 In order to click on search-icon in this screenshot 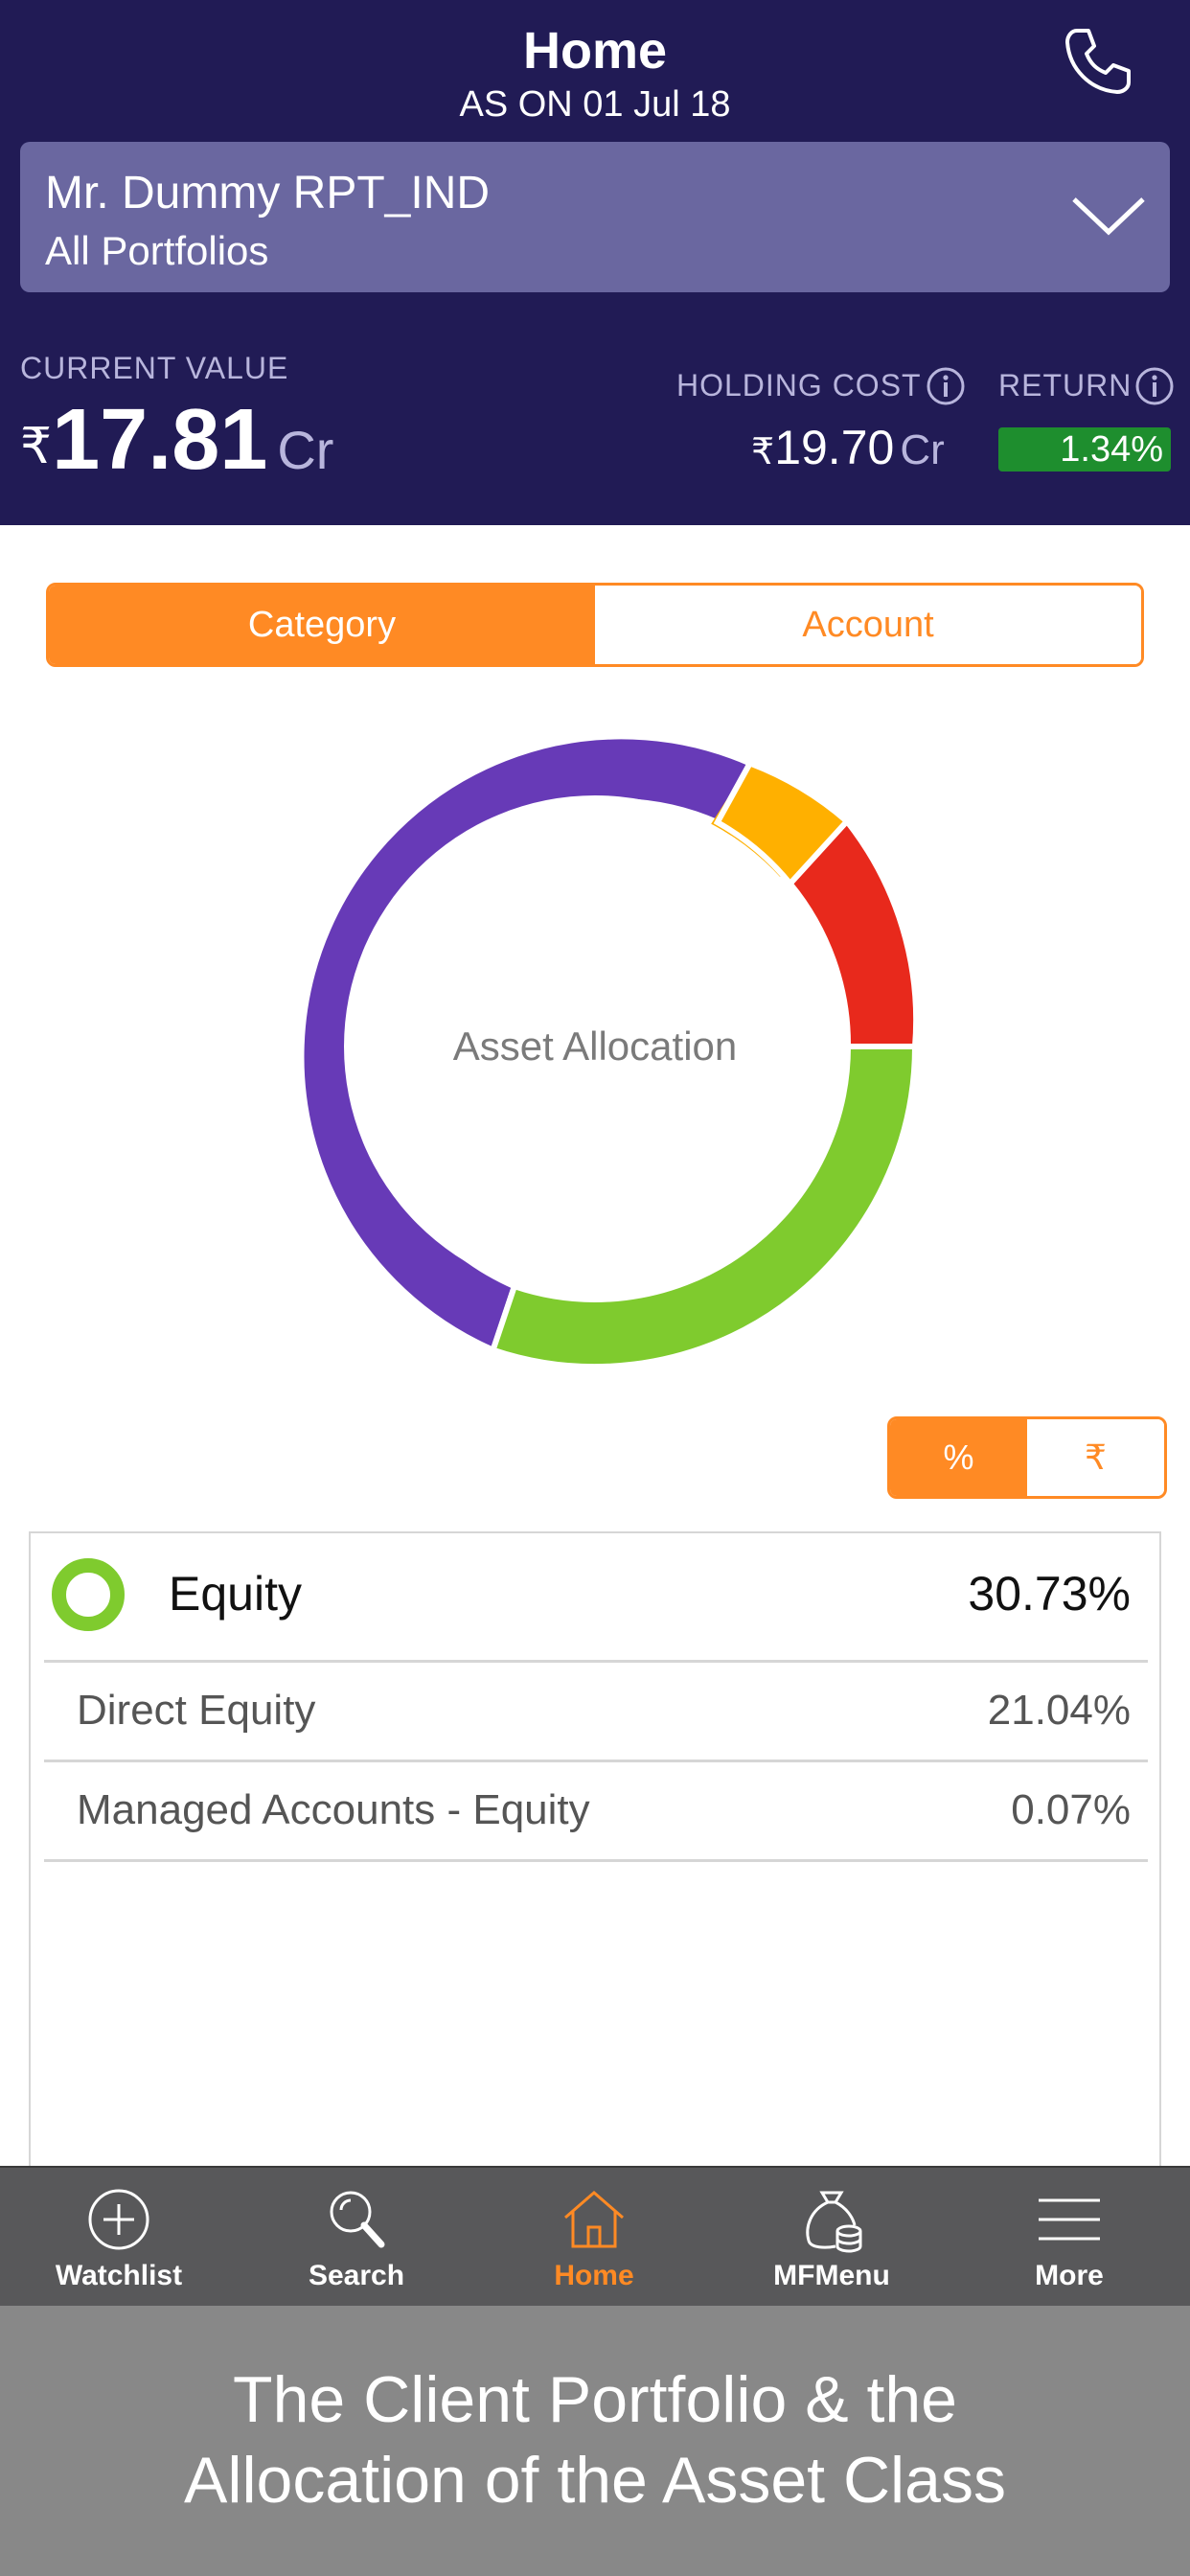, I will do `click(358, 2219)`.